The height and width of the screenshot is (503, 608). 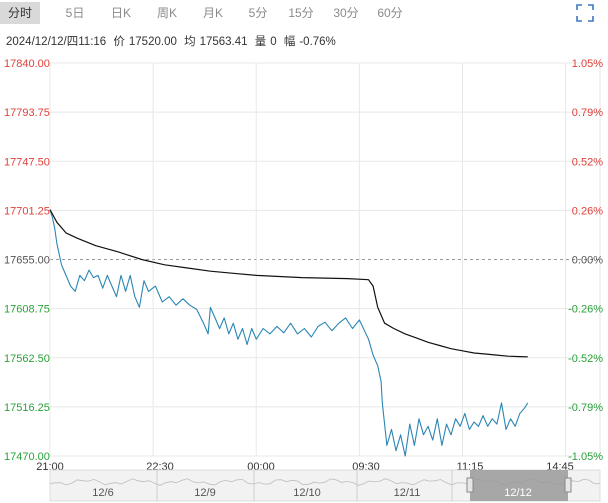 What do you see at coordinates (346, 13) in the screenshot?
I see `tab-7: 30分` at bounding box center [346, 13].